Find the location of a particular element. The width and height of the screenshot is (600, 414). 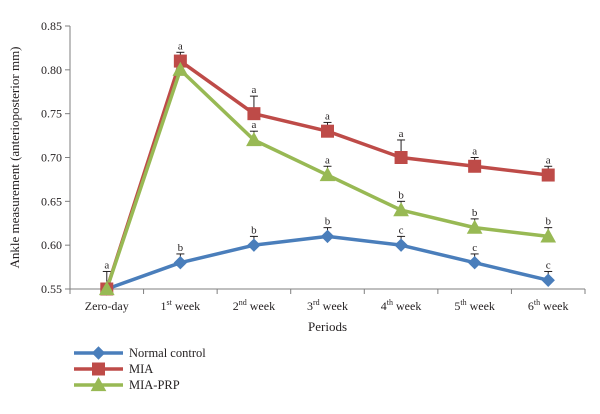

x-tick-label: 4th week is located at coordinates (401, 305).